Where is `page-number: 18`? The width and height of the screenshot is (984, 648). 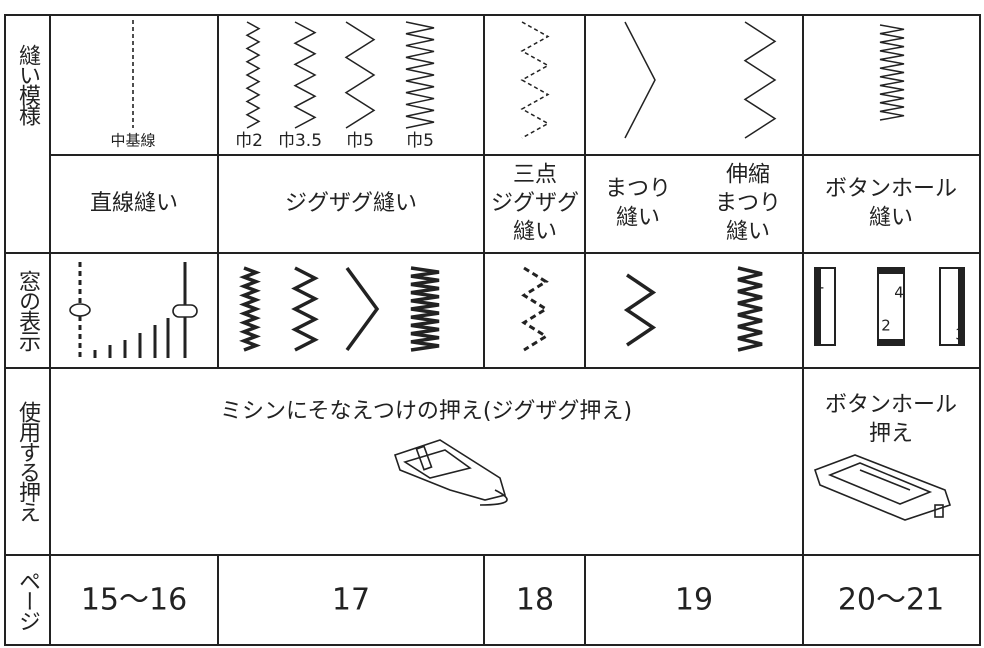 page-number: 18 is located at coordinates (535, 600).